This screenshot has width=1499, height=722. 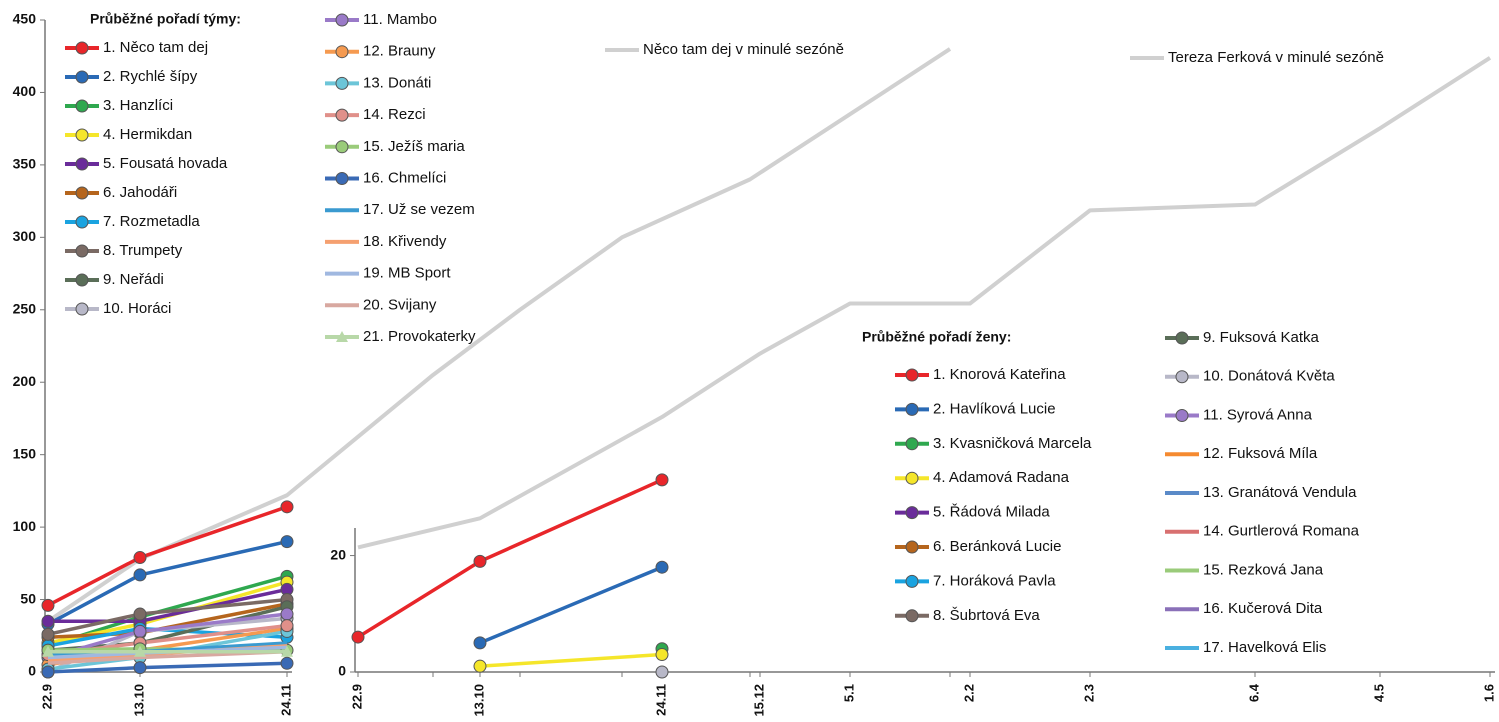 I want to click on x-tick-label: 13.10, so click(x=138, y=700).